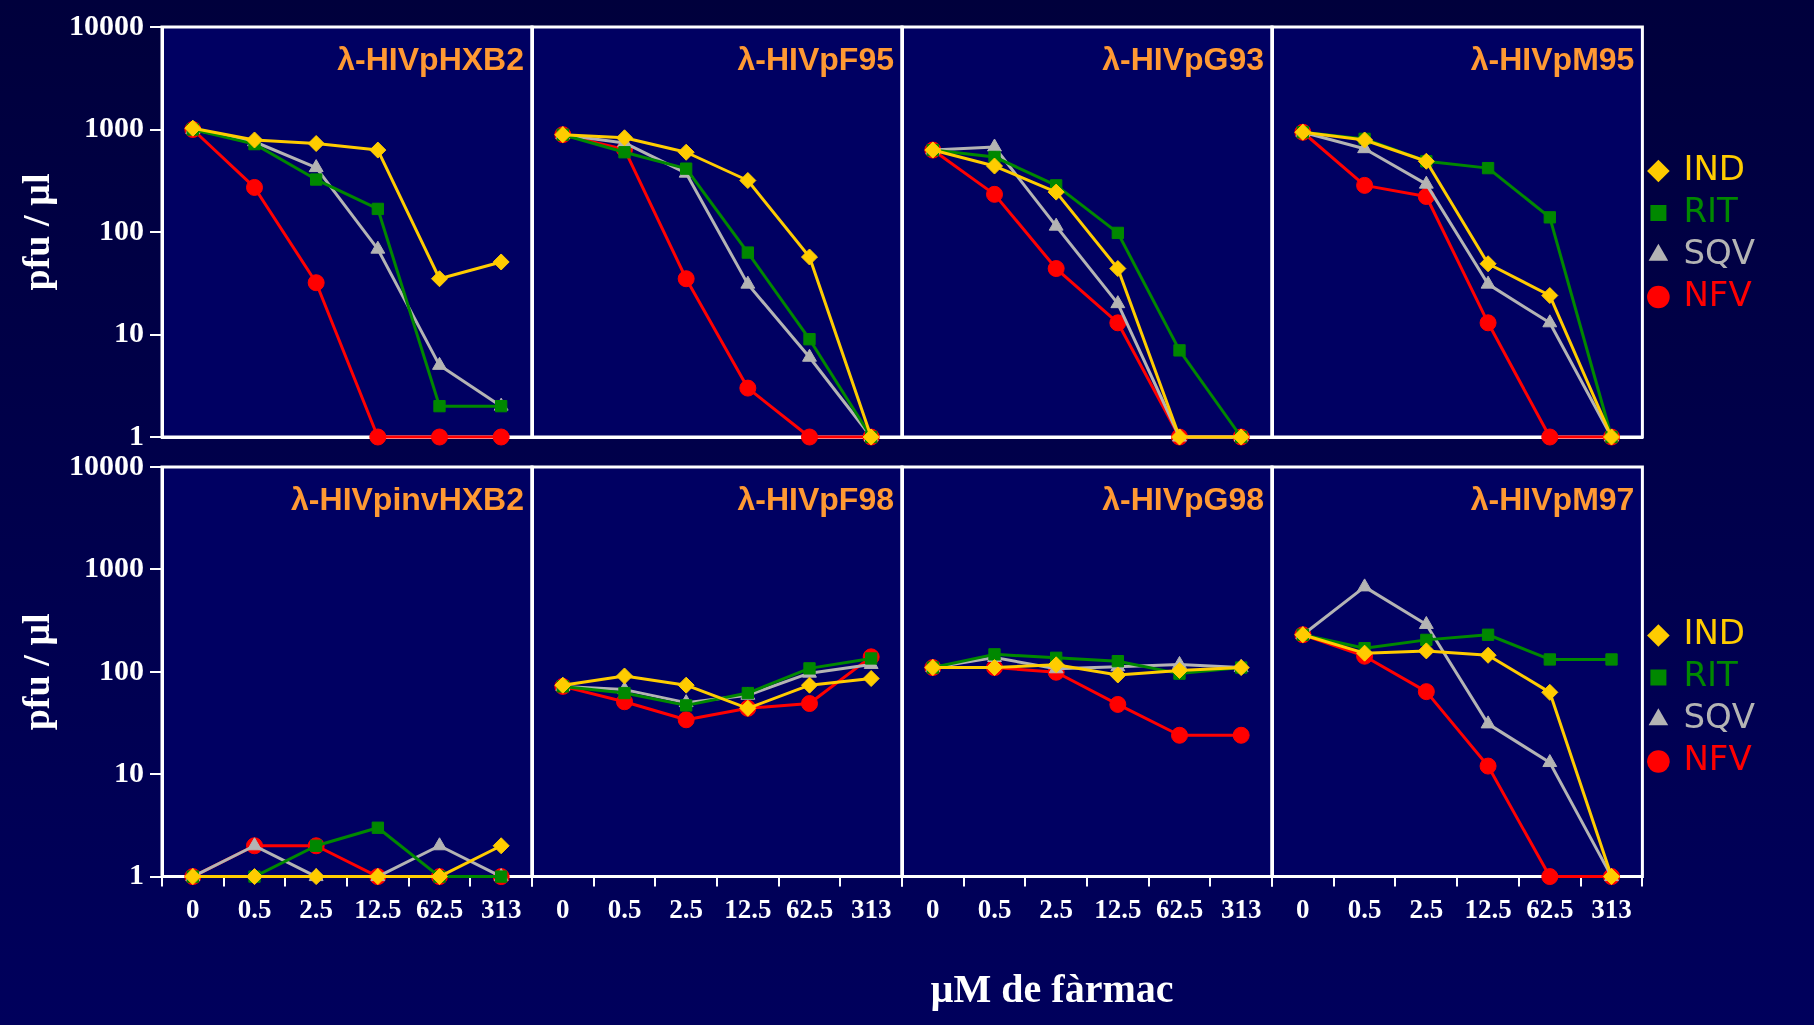  What do you see at coordinates (1552, 498) in the screenshot?
I see `chart-title: λ-HIVpM97` at bounding box center [1552, 498].